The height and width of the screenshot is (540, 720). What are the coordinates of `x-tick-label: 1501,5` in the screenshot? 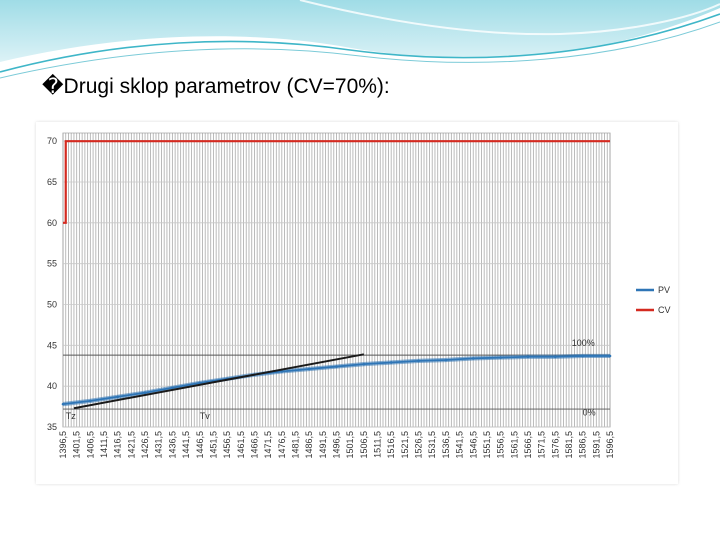 It's located at (350, 445).